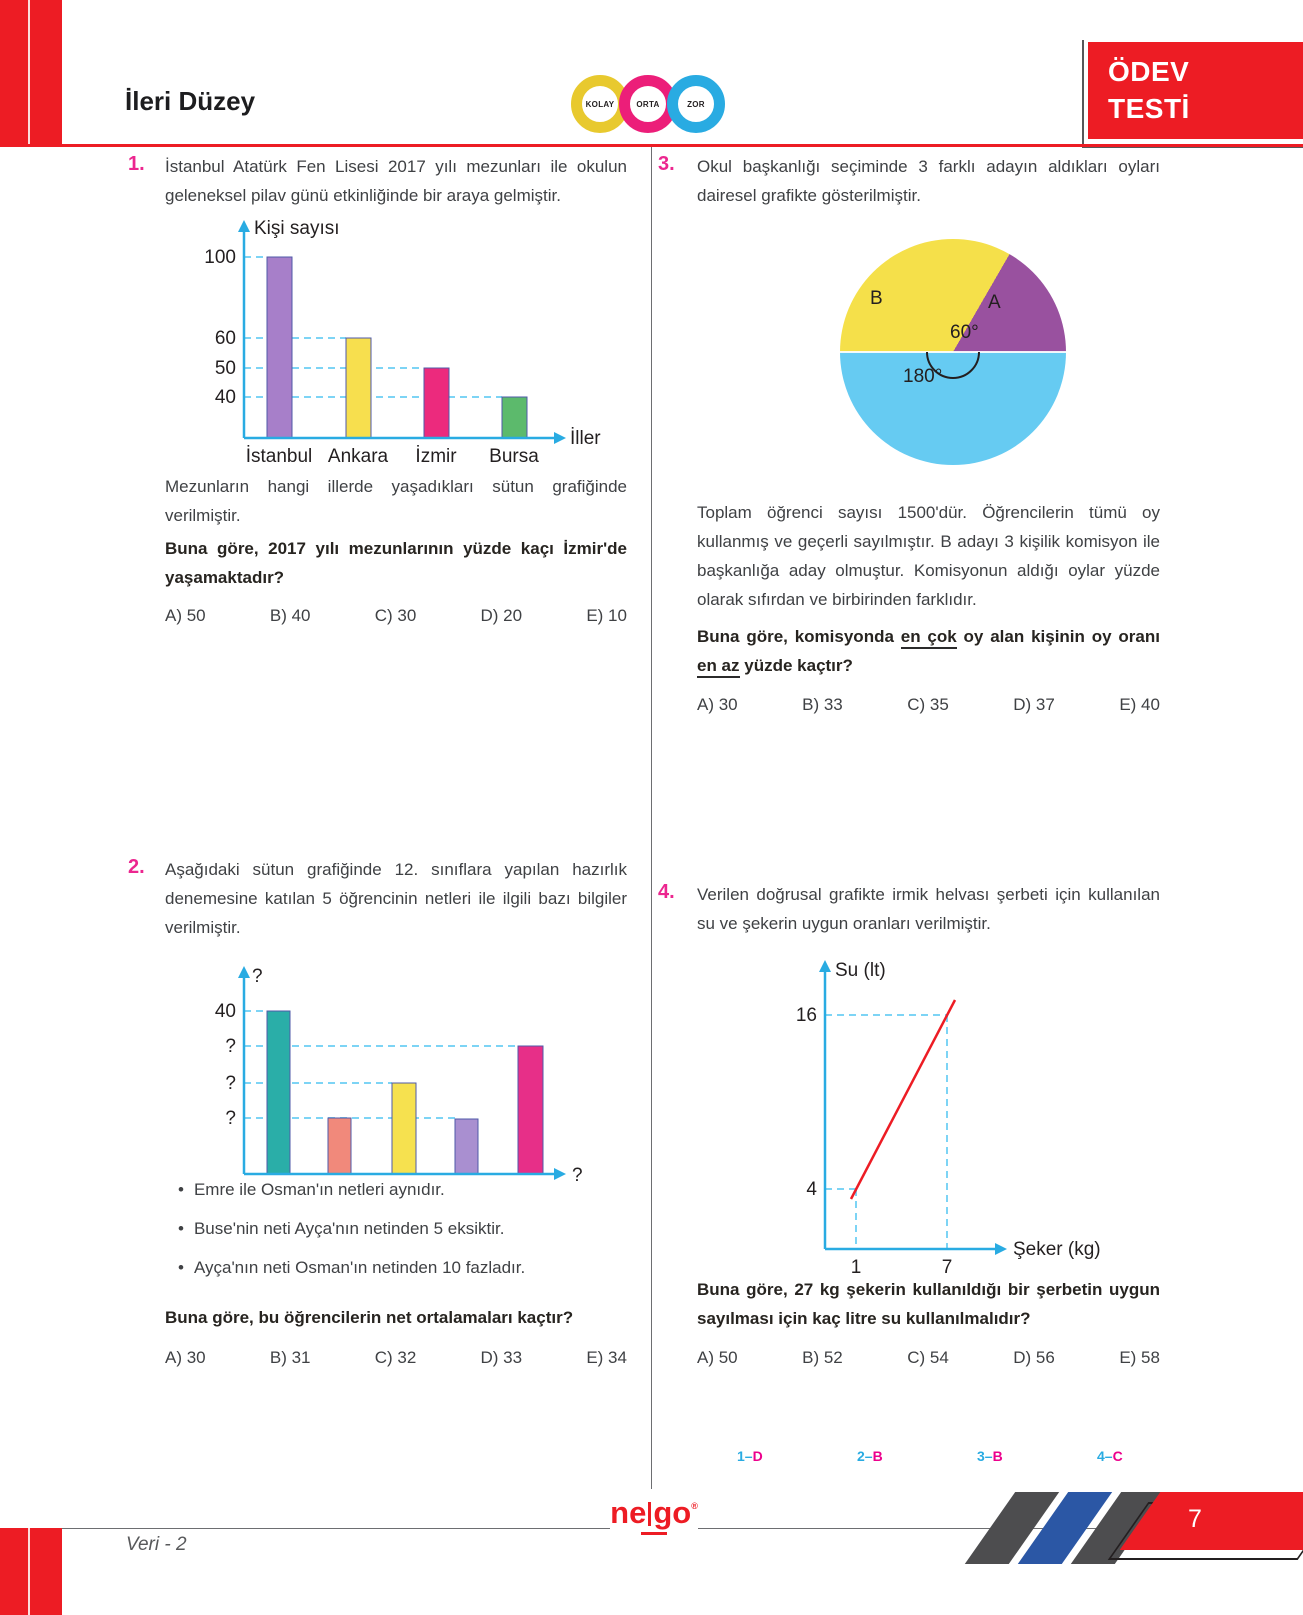 The height and width of the screenshot is (1615, 1303). I want to click on test-box-bottom-line, so click(1192, 147).